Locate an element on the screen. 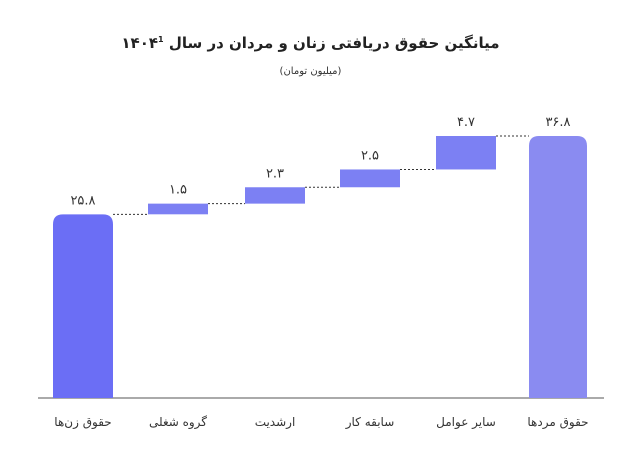  value-label-0: ۲۵.۸ is located at coordinates (82, 200).